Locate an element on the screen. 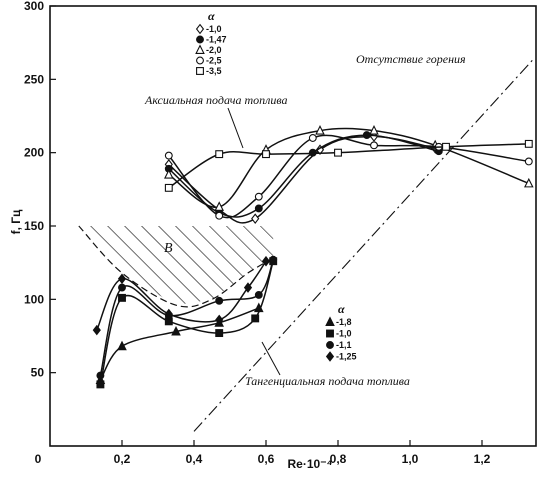  x-tick-label: 0,2 is located at coordinates (122, 459).